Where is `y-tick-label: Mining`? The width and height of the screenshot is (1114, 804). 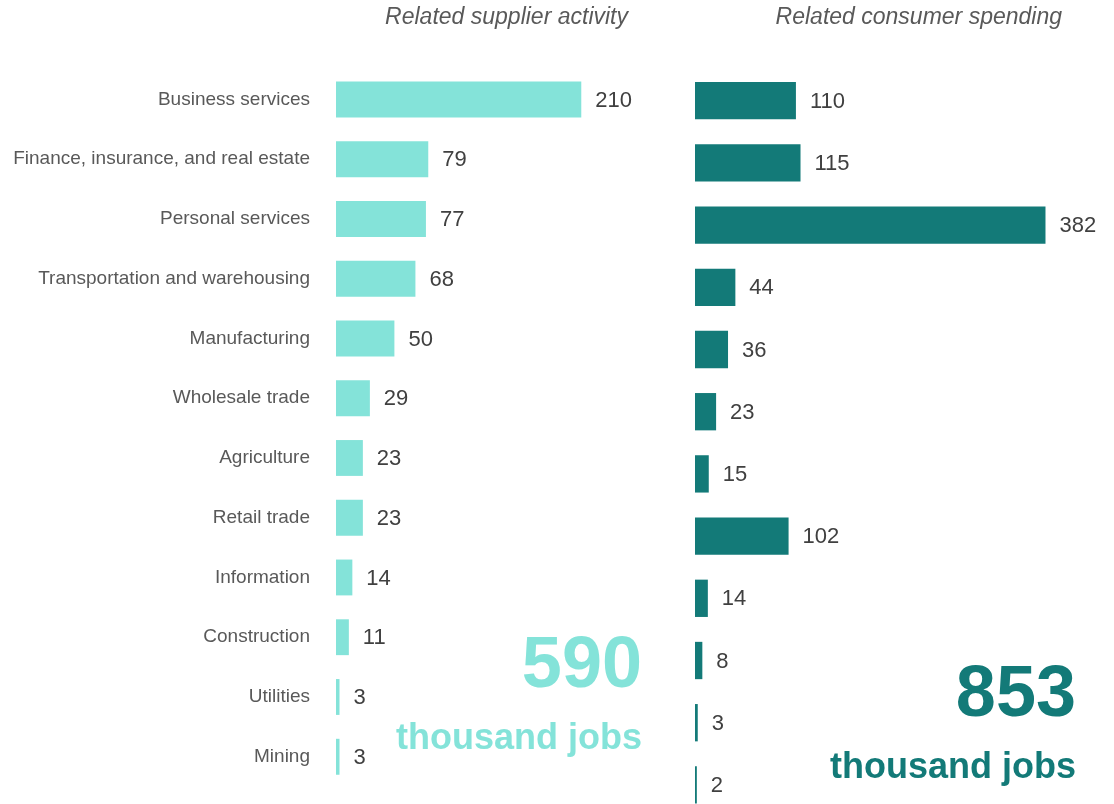 y-tick-label: Mining is located at coordinates (282, 755).